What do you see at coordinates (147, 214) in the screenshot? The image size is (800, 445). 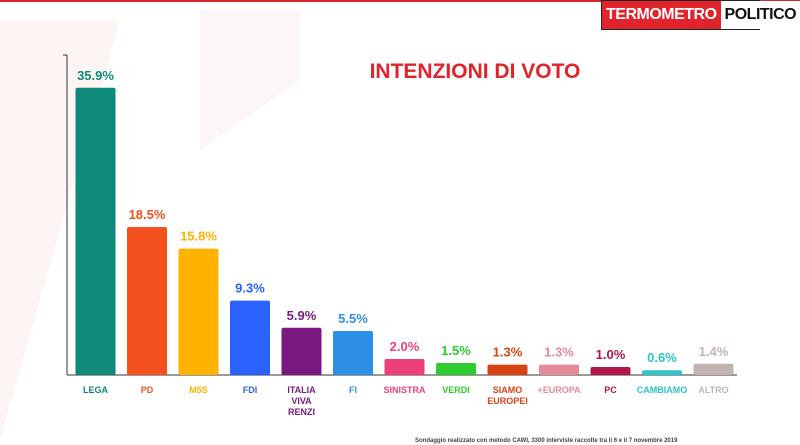 I see `value-label-pd: 18.5%` at bounding box center [147, 214].